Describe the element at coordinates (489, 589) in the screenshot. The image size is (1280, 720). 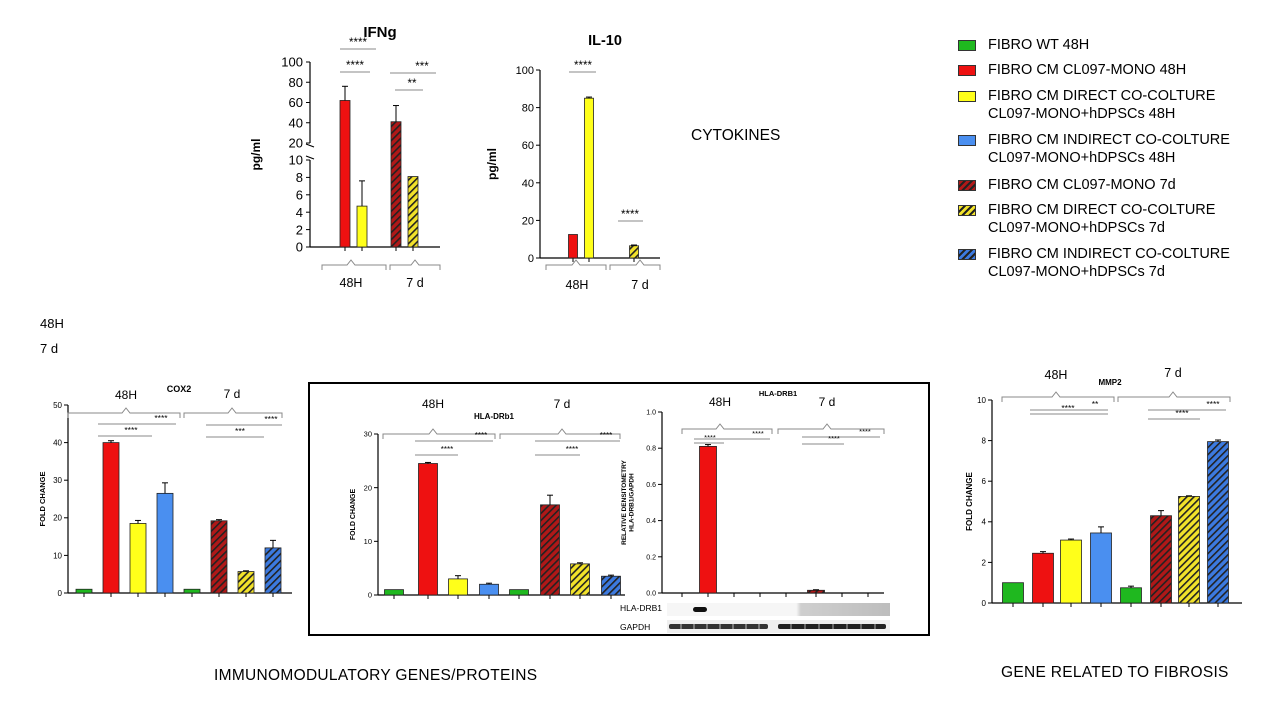
I see `bar-ind48` at that location.